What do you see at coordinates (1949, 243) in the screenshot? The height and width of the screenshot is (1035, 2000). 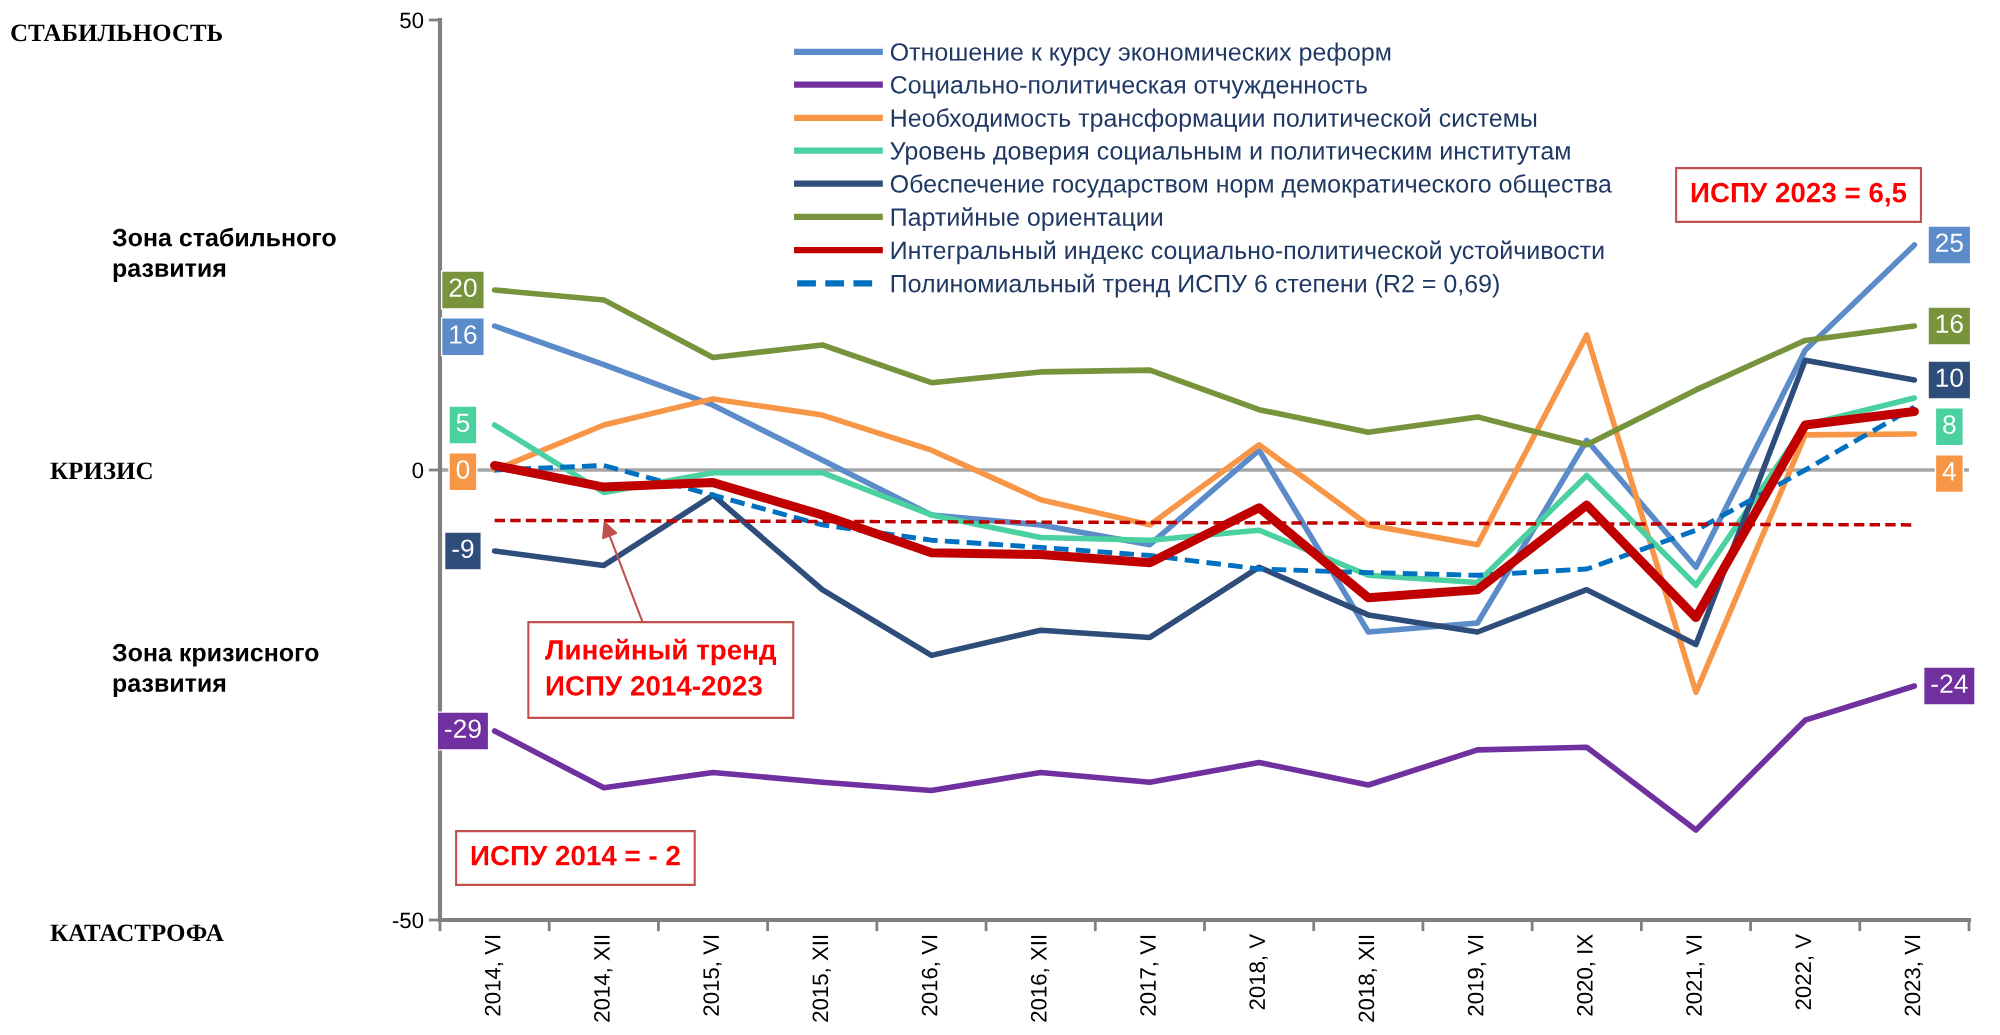 I see `data-label: 25` at bounding box center [1949, 243].